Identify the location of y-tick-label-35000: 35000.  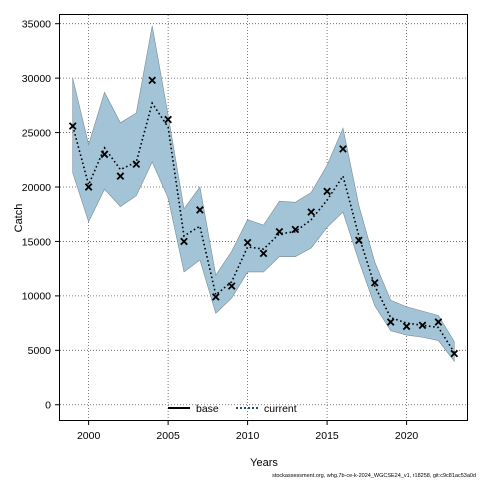
(36, 25).